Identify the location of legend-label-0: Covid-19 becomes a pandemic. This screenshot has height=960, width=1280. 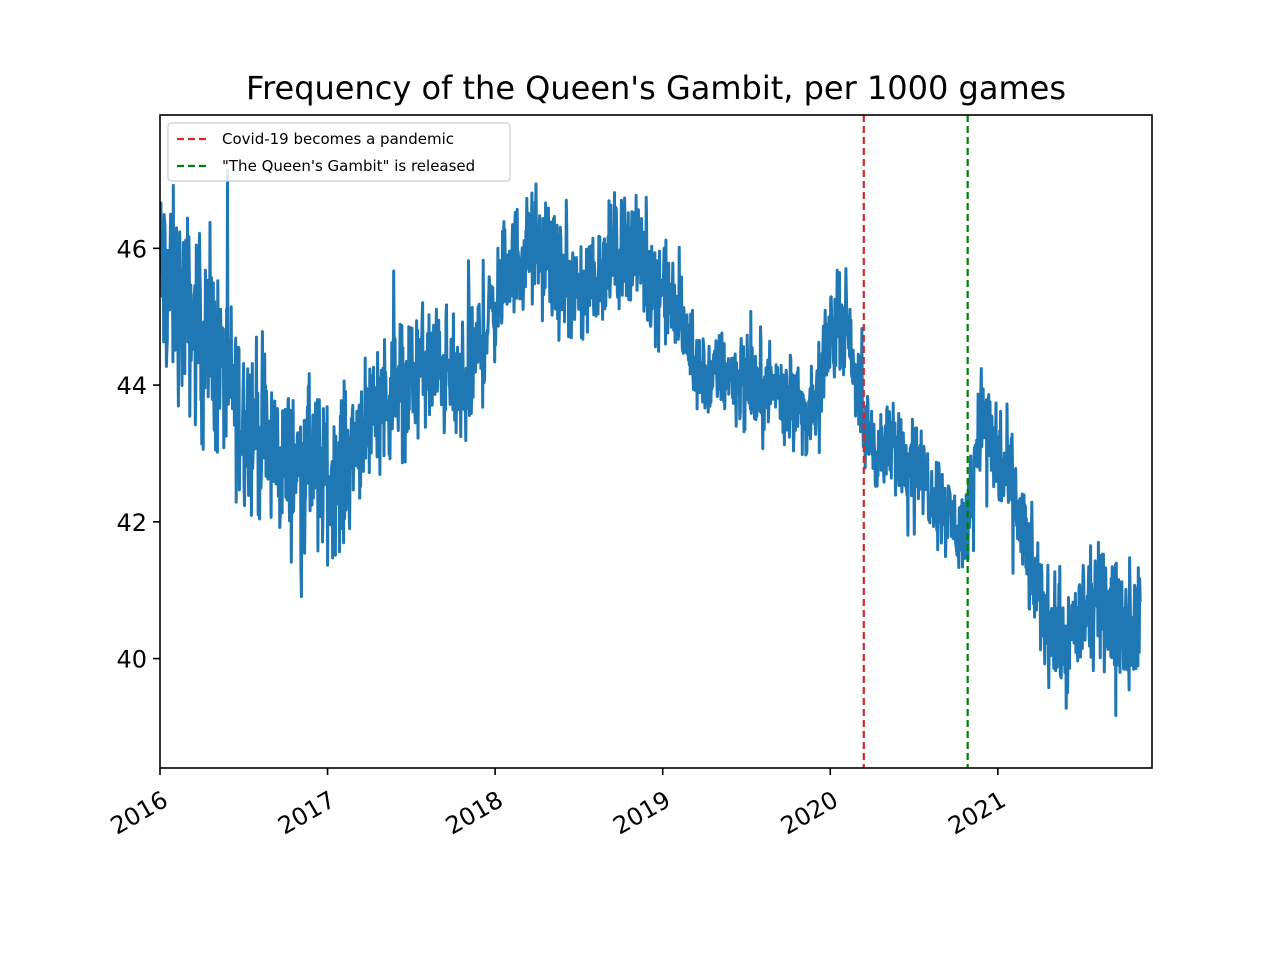
(338, 139).